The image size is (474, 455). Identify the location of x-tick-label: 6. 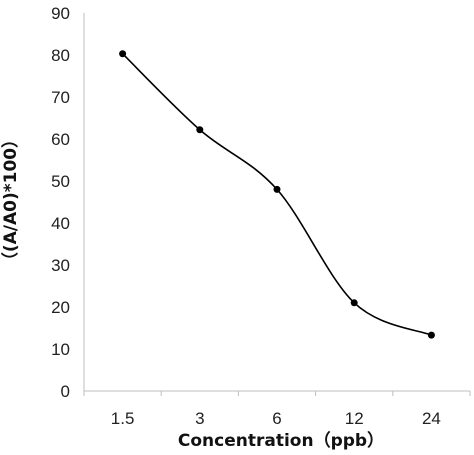
(276, 418).